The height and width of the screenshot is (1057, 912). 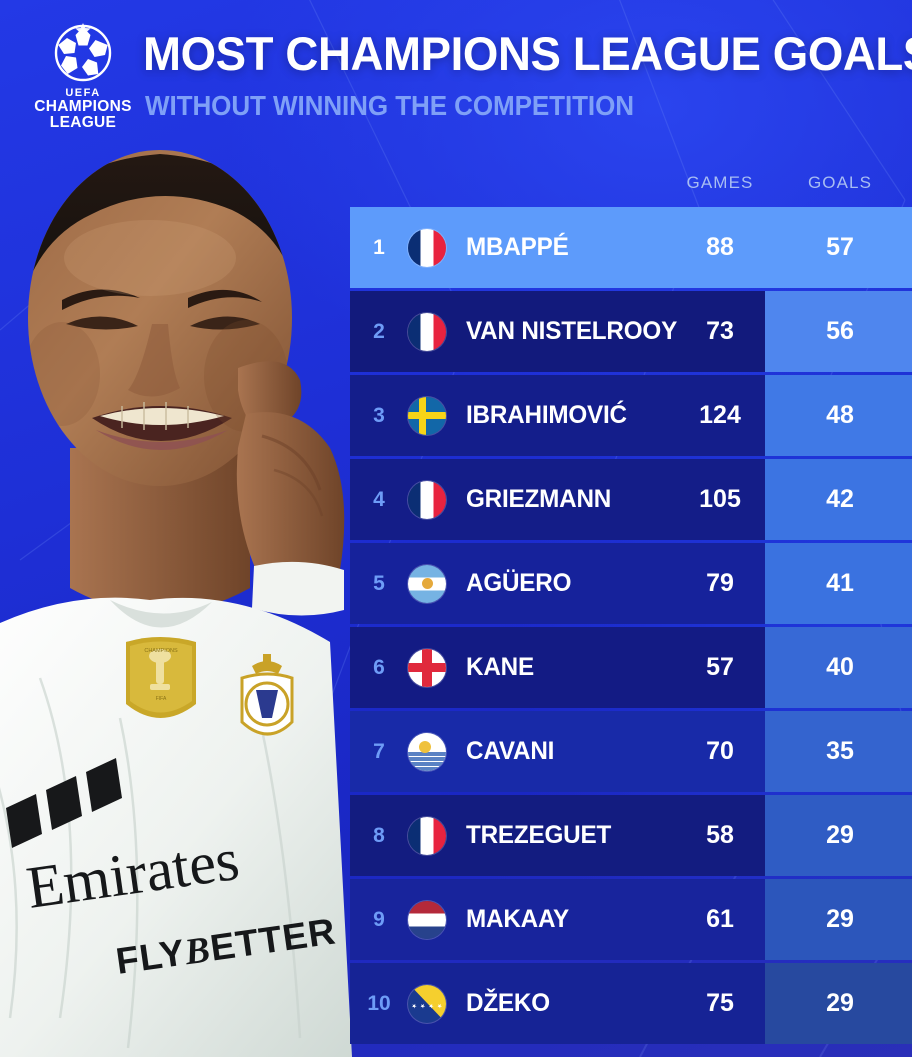 I want to click on goals-value: 35, so click(x=840, y=751).